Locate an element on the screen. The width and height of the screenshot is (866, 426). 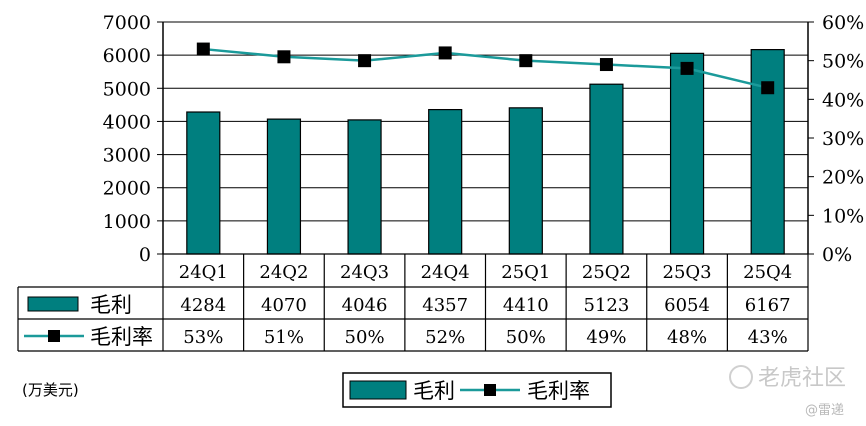
y-tick-label: 3000 is located at coordinates (127, 156).